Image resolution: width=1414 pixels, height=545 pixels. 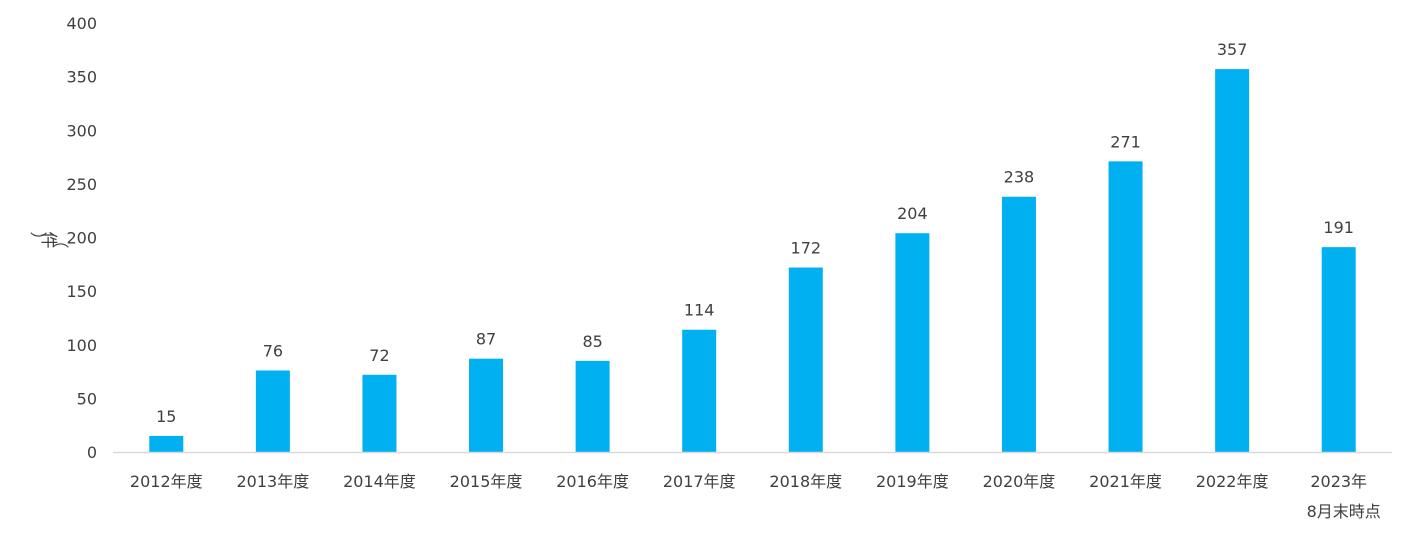 I want to click on x-tick-label: 2017年度, so click(x=699, y=481).